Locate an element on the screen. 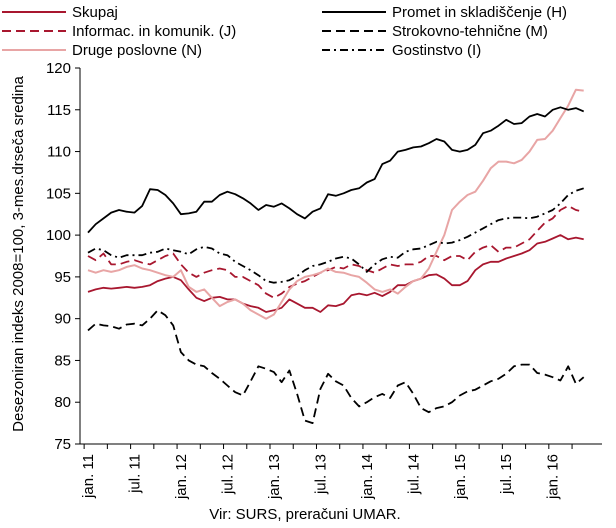 The image size is (616, 528). y-tick-label: 95 is located at coordinates (62, 277).